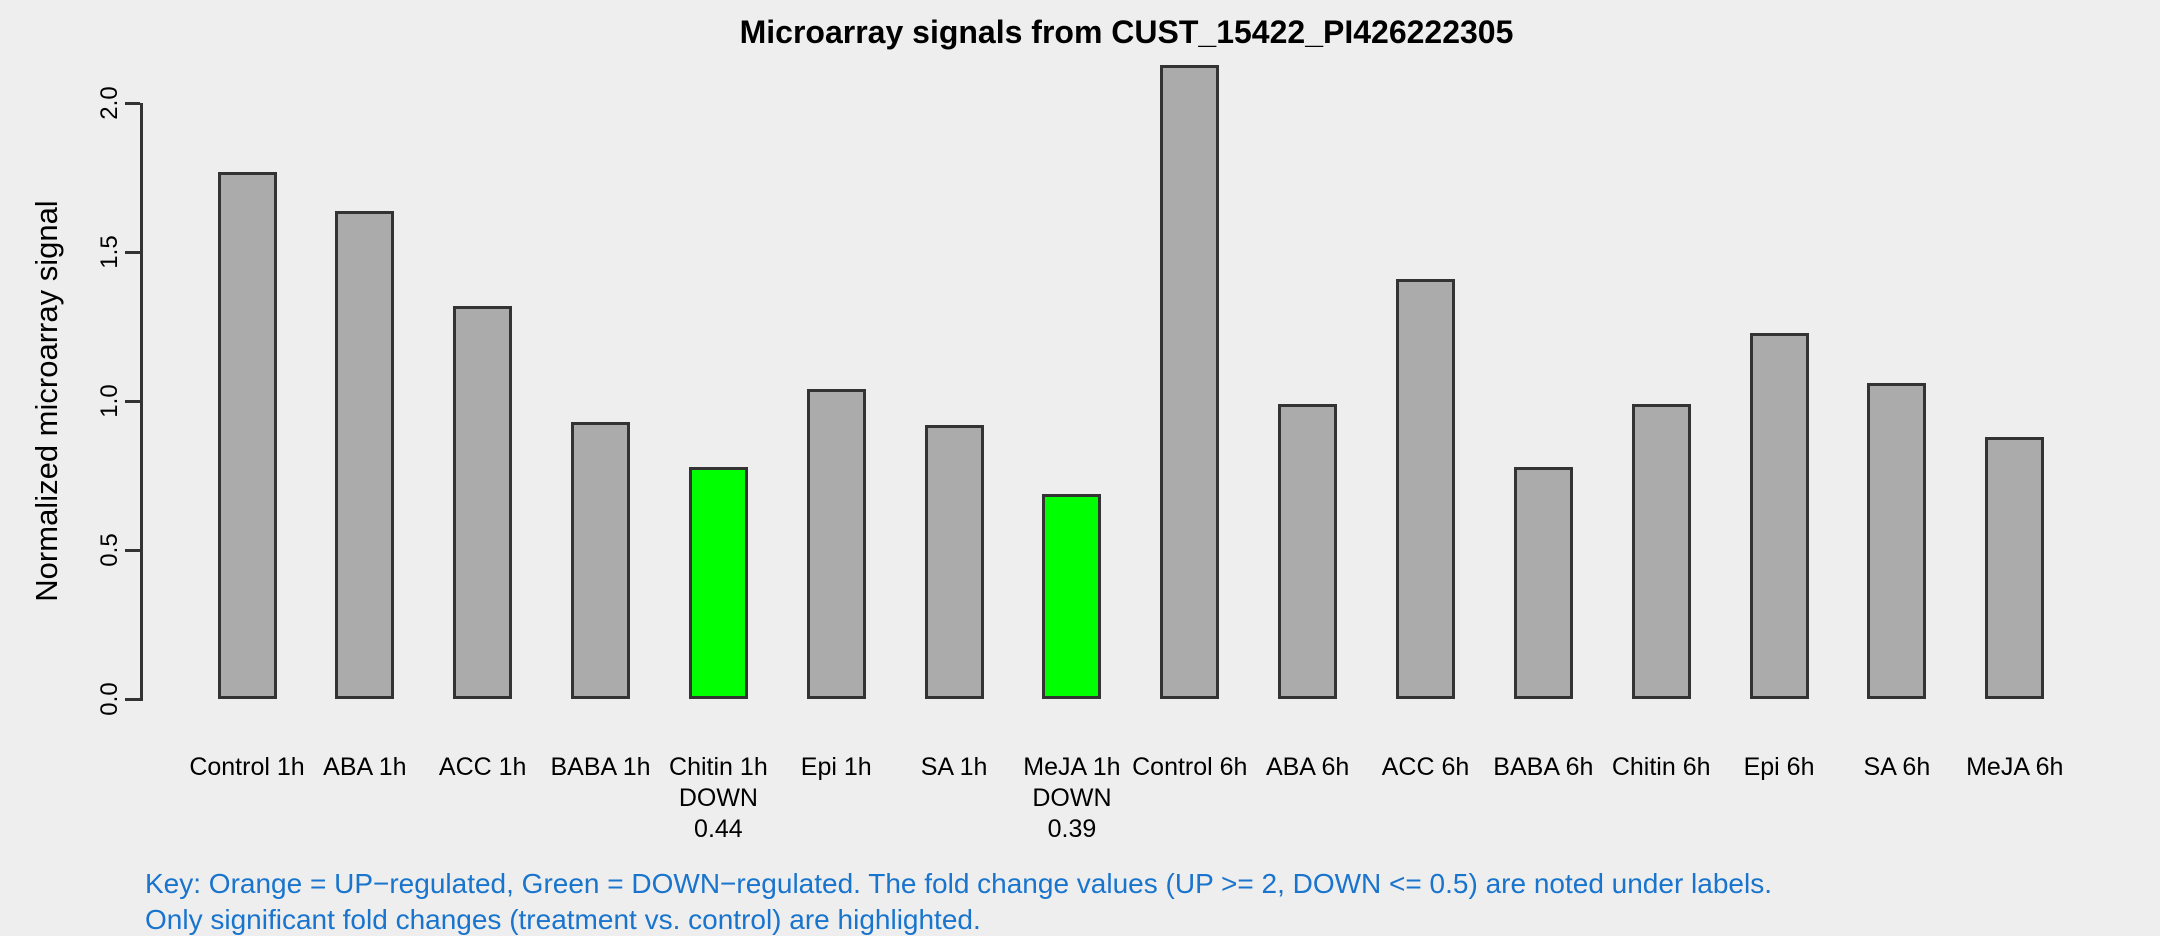 The width and height of the screenshot is (2160, 936). What do you see at coordinates (1661, 551) in the screenshot?
I see `bar-chitin-6h` at bounding box center [1661, 551].